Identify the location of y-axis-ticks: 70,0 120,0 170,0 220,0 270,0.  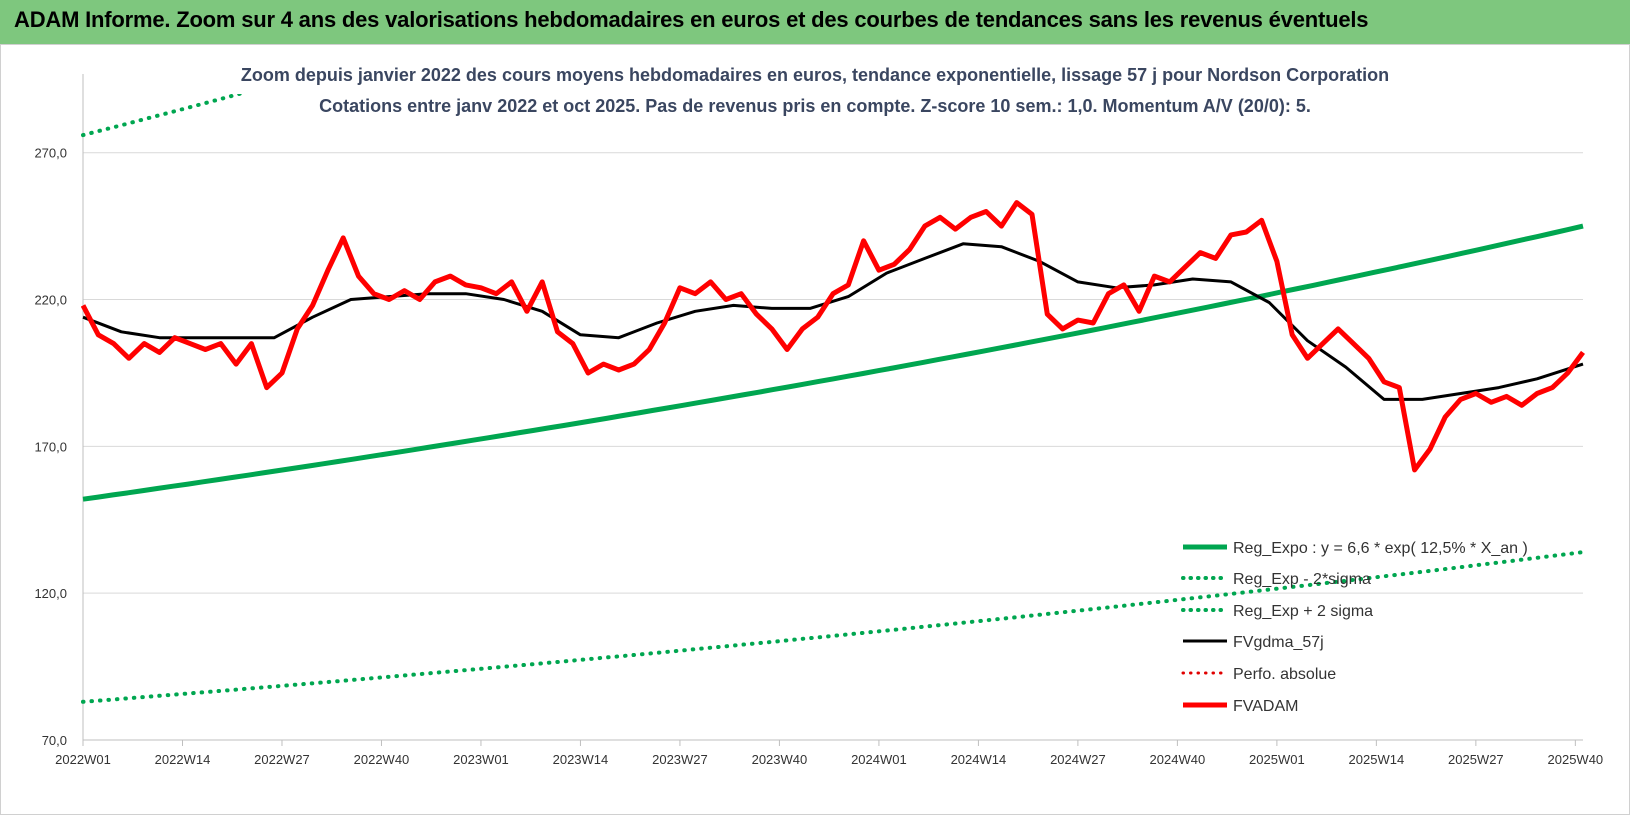
(50, 447).